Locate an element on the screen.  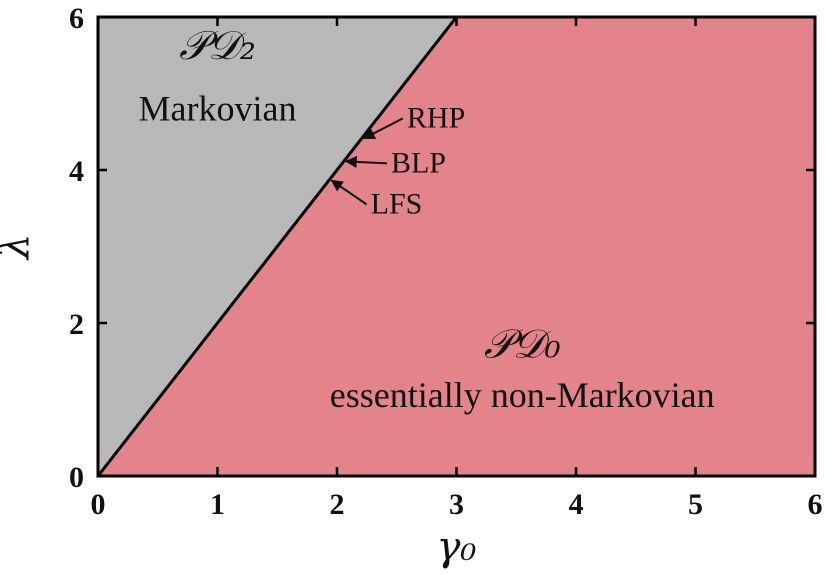
annotation-label-blp: BLP is located at coordinates (418, 162).